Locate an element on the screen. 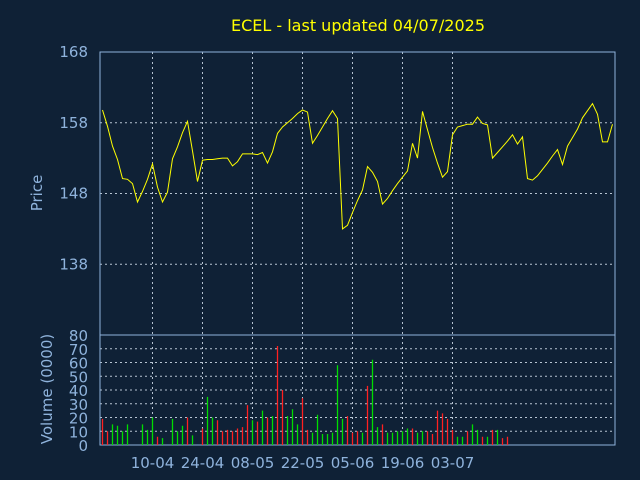 The height and width of the screenshot is (480, 640). date-tick-label: 24-04 is located at coordinates (203, 463).